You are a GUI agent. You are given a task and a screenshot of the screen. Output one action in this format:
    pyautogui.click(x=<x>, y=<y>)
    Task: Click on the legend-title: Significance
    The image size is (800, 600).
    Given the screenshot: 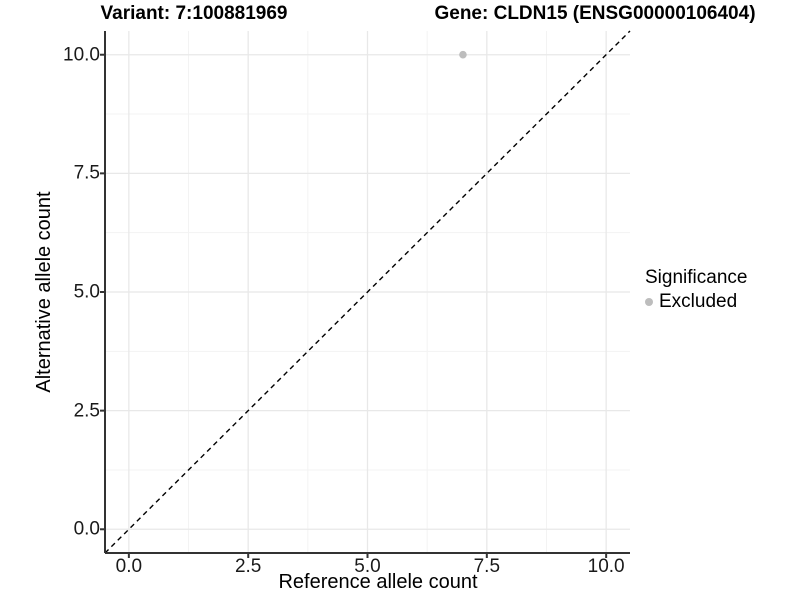 What is the action you would take?
    pyautogui.click(x=696, y=277)
    